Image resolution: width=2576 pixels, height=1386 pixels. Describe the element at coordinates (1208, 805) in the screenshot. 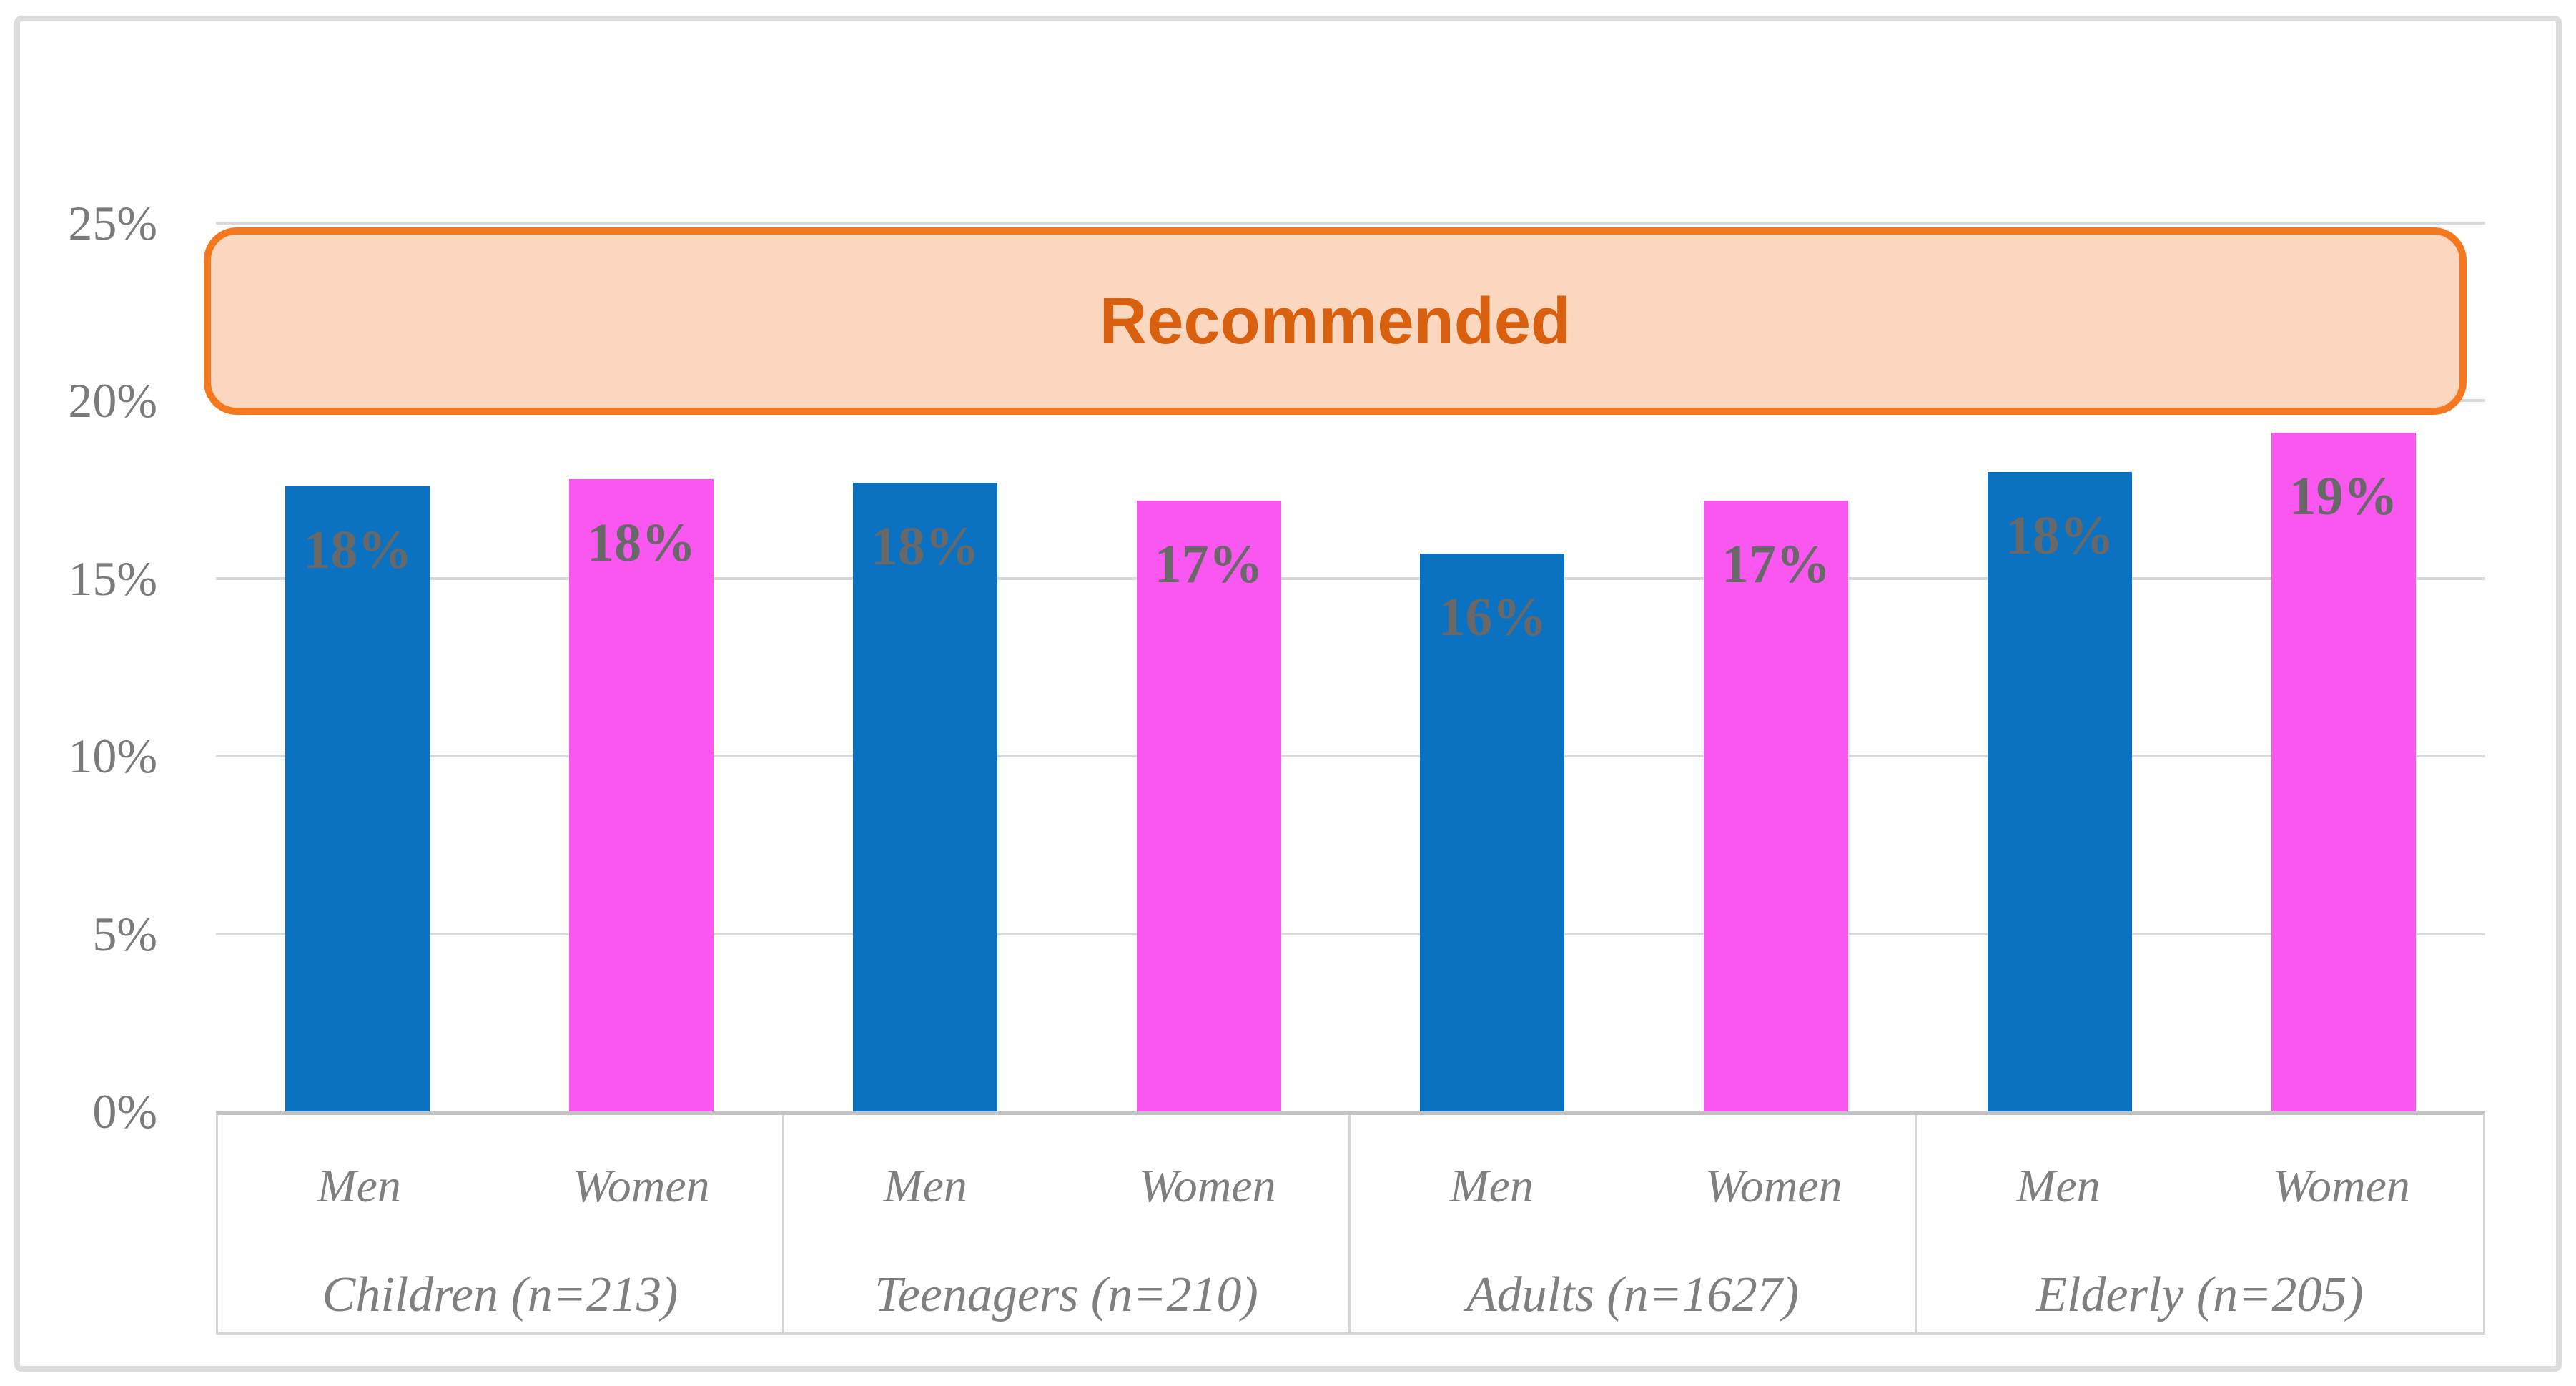

I see `bar-women-group2: 17%` at that location.